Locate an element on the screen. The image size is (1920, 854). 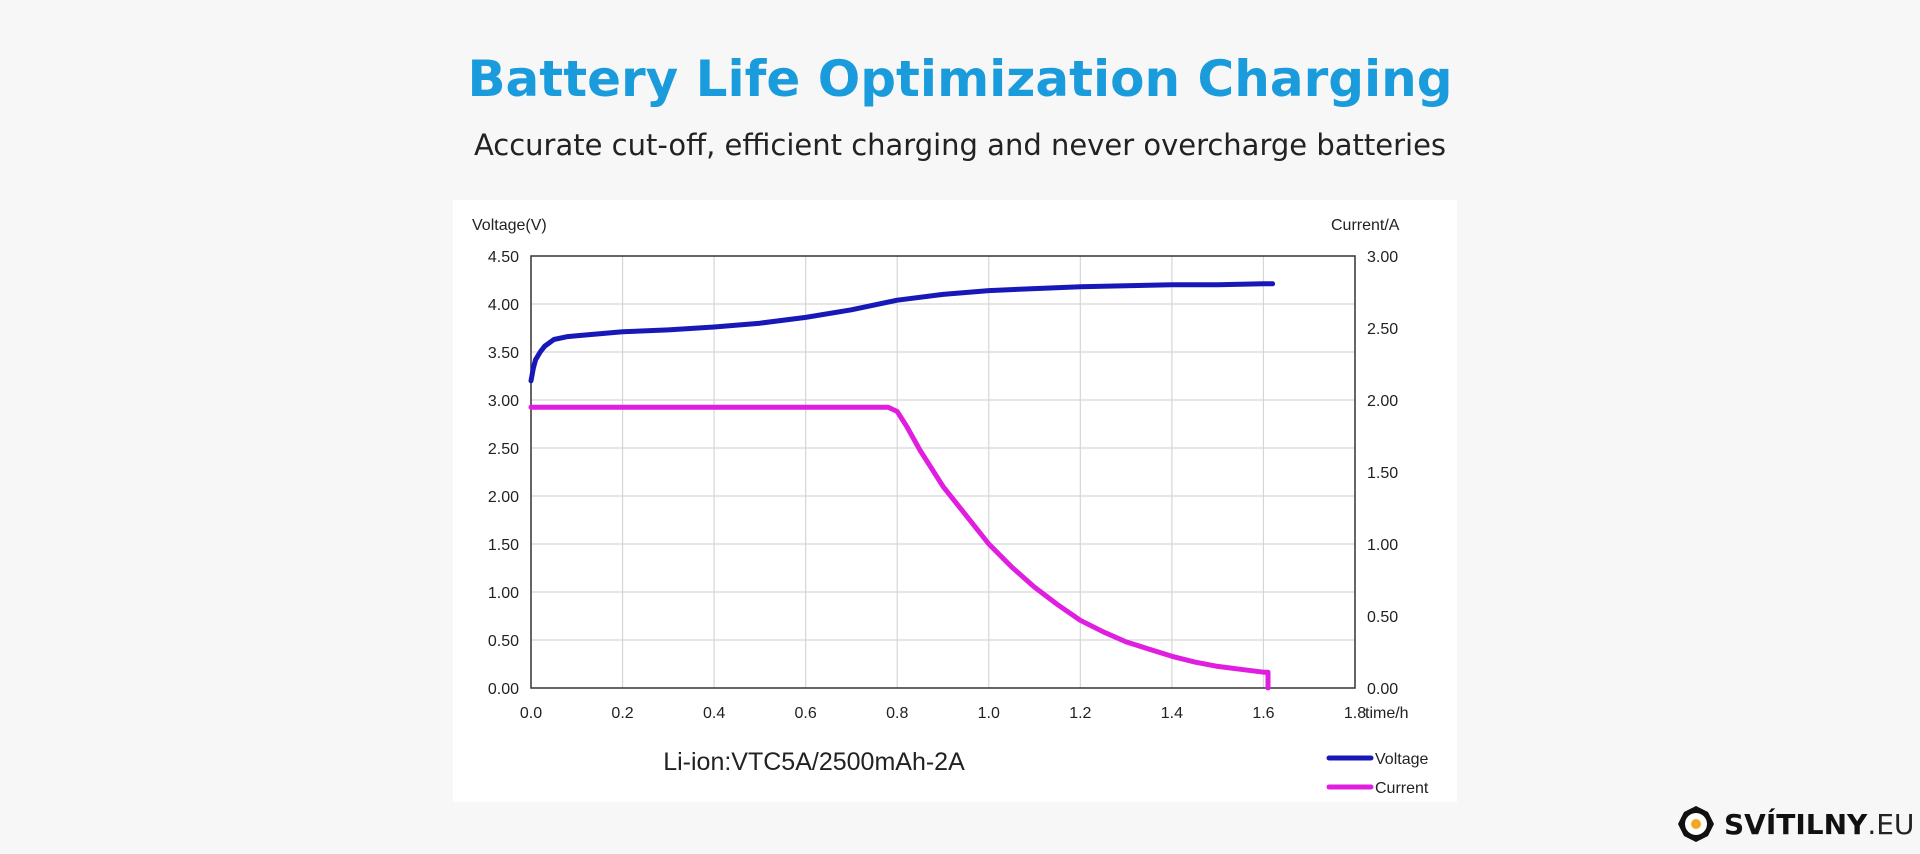
chart-title: Li-ion:VTC5A/2500mAh-2A is located at coordinates (814, 762).